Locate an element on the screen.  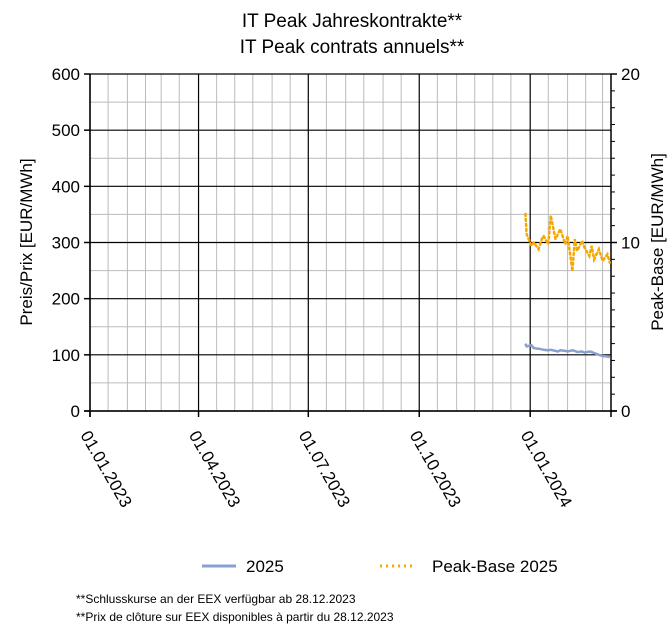
legend: 2025 Peak-Base 2025 is located at coordinates (380, 566).